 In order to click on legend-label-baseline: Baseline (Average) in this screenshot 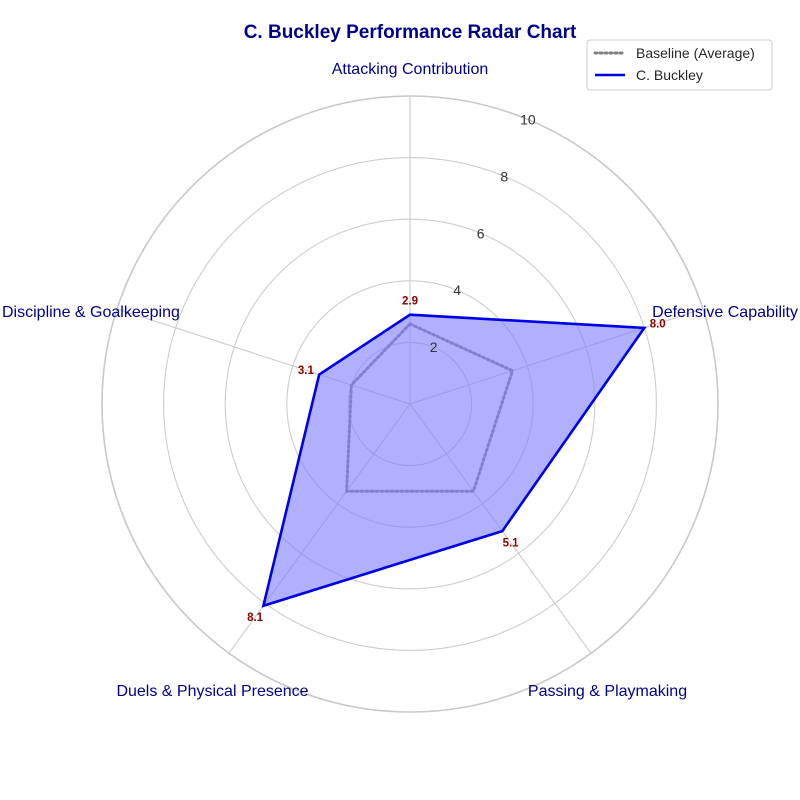, I will do `click(695, 53)`.